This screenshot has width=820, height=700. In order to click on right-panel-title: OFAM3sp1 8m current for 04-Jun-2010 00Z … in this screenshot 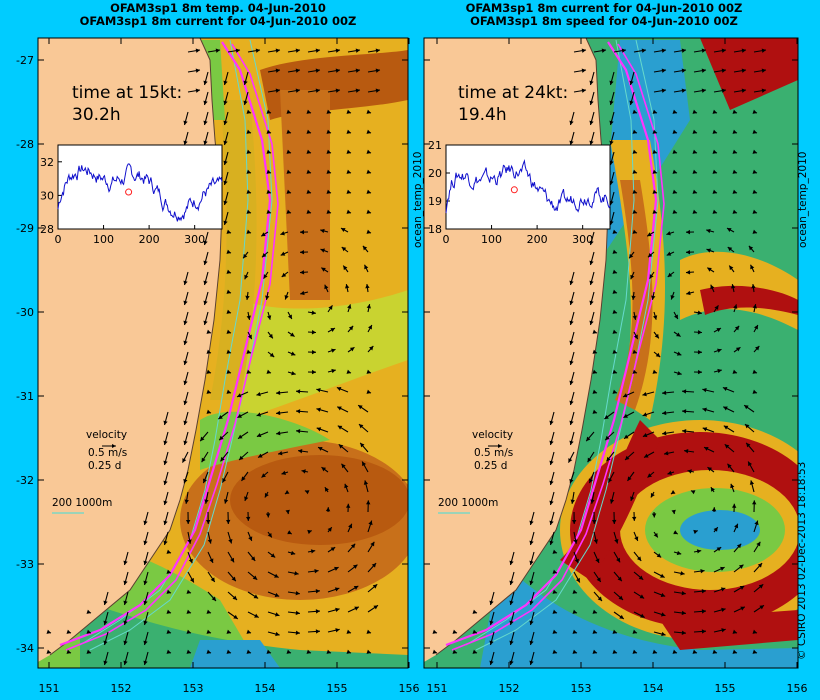, I will do `click(604, 15)`.